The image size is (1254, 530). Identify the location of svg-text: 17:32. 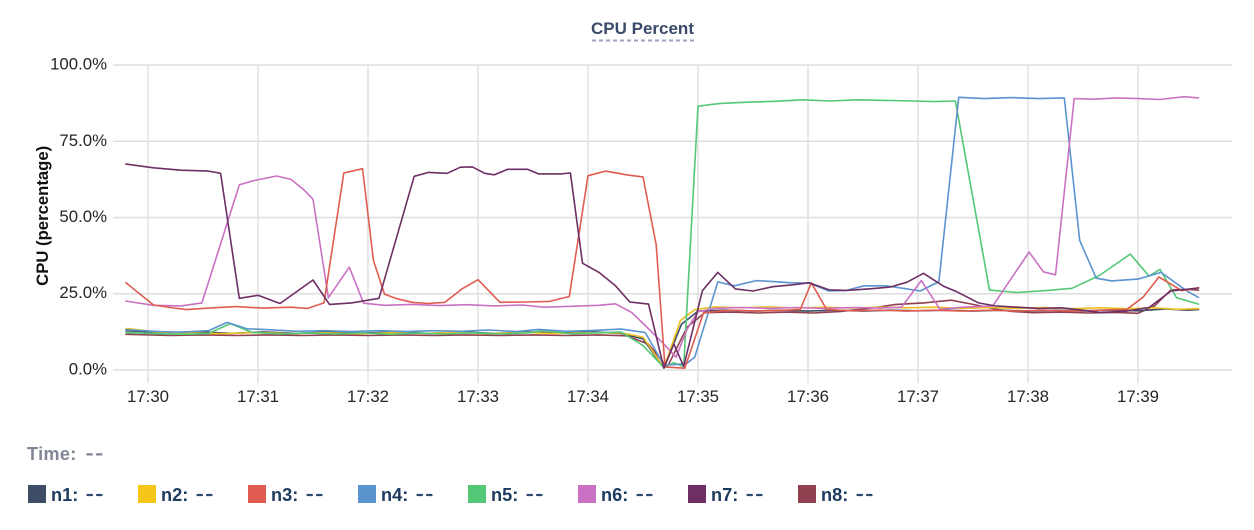
(368, 396).